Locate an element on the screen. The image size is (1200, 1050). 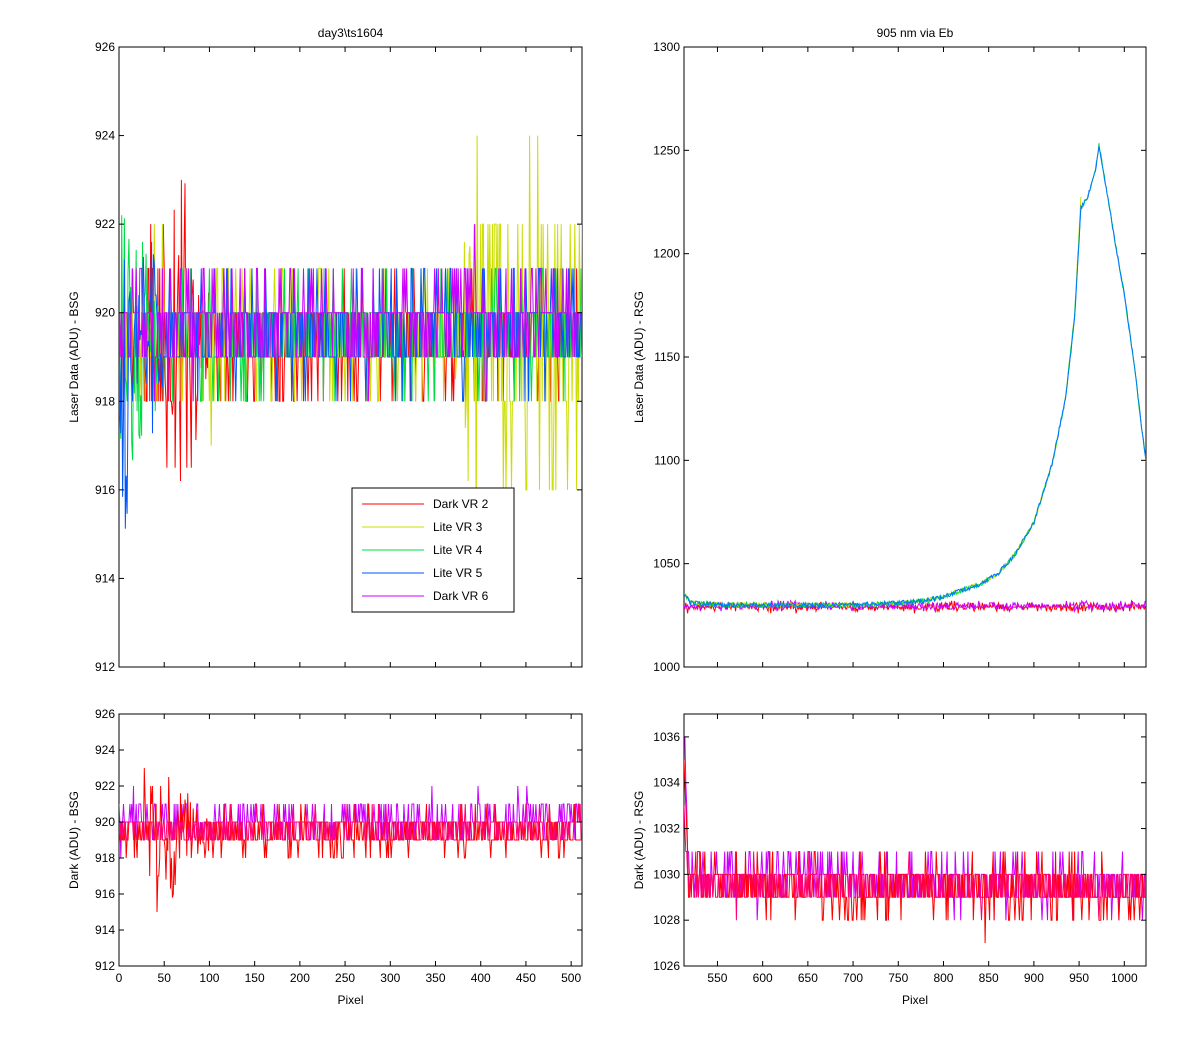
chart-title: day3\ts1604 is located at coordinates (351, 33).